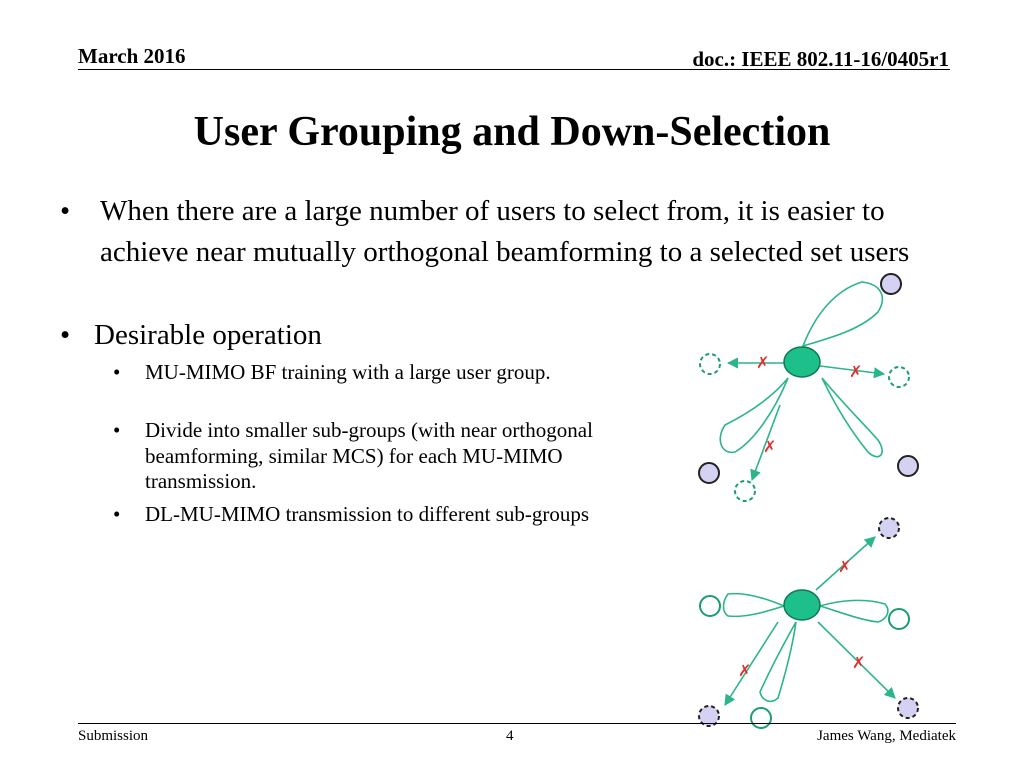  What do you see at coordinates (808, 623) in the screenshot?
I see `diagram-group-selected-users: ✗ ✗ ✗` at bounding box center [808, 623].